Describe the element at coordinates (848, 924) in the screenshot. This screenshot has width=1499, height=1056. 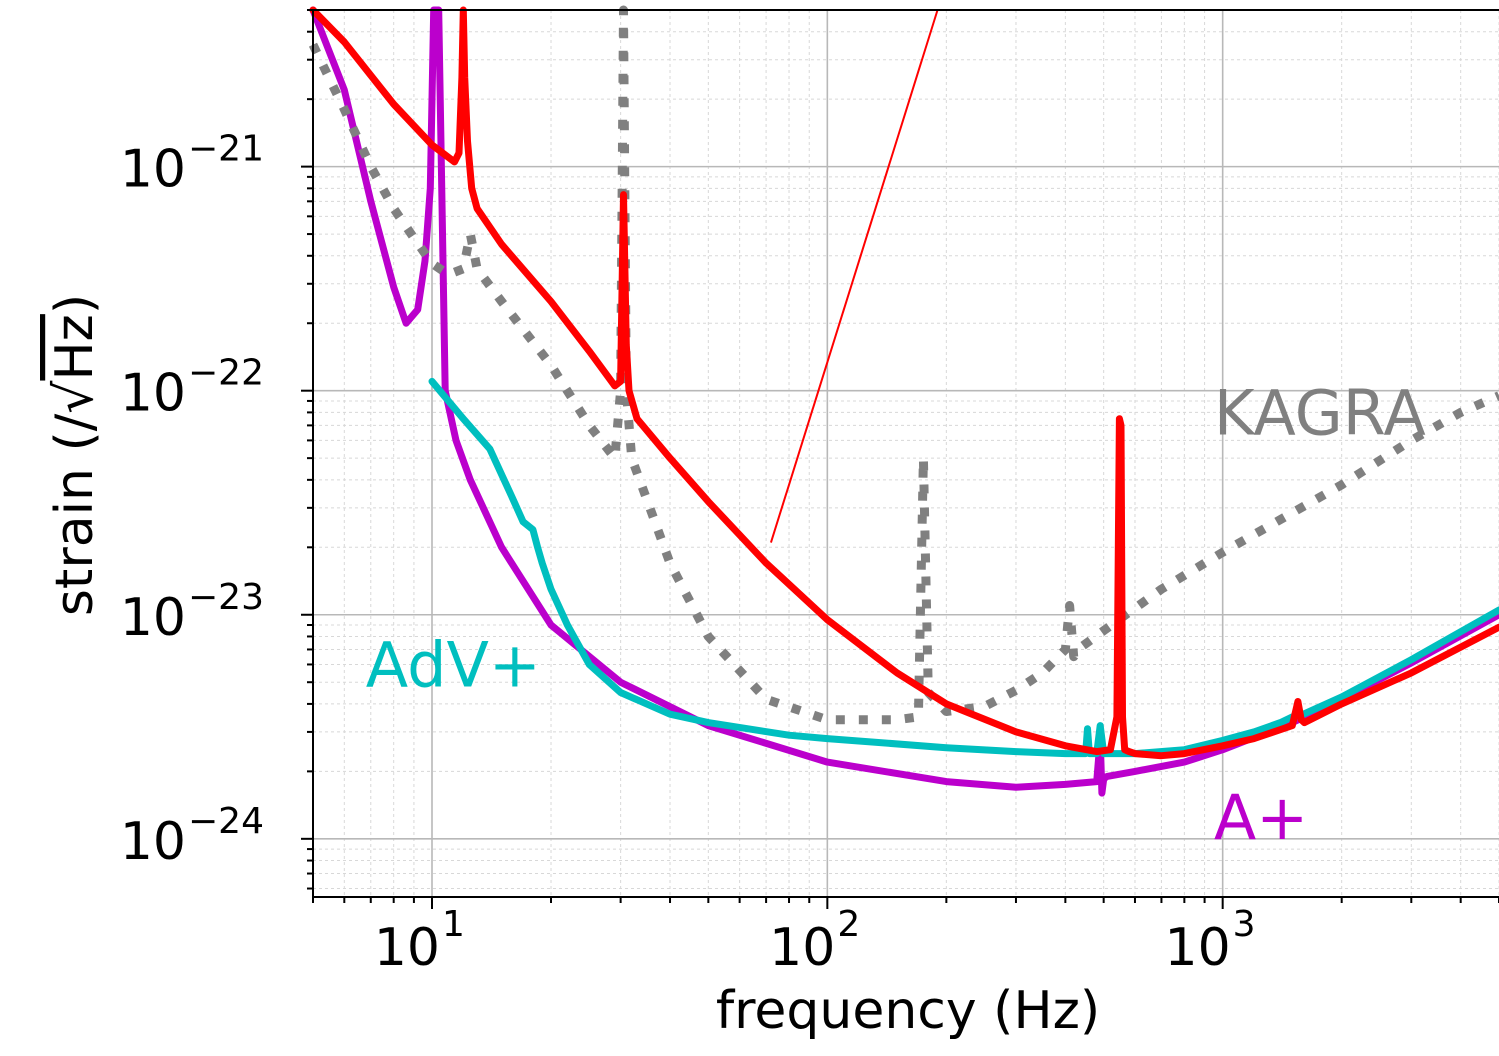
I see `svg-text: 2` at that location.